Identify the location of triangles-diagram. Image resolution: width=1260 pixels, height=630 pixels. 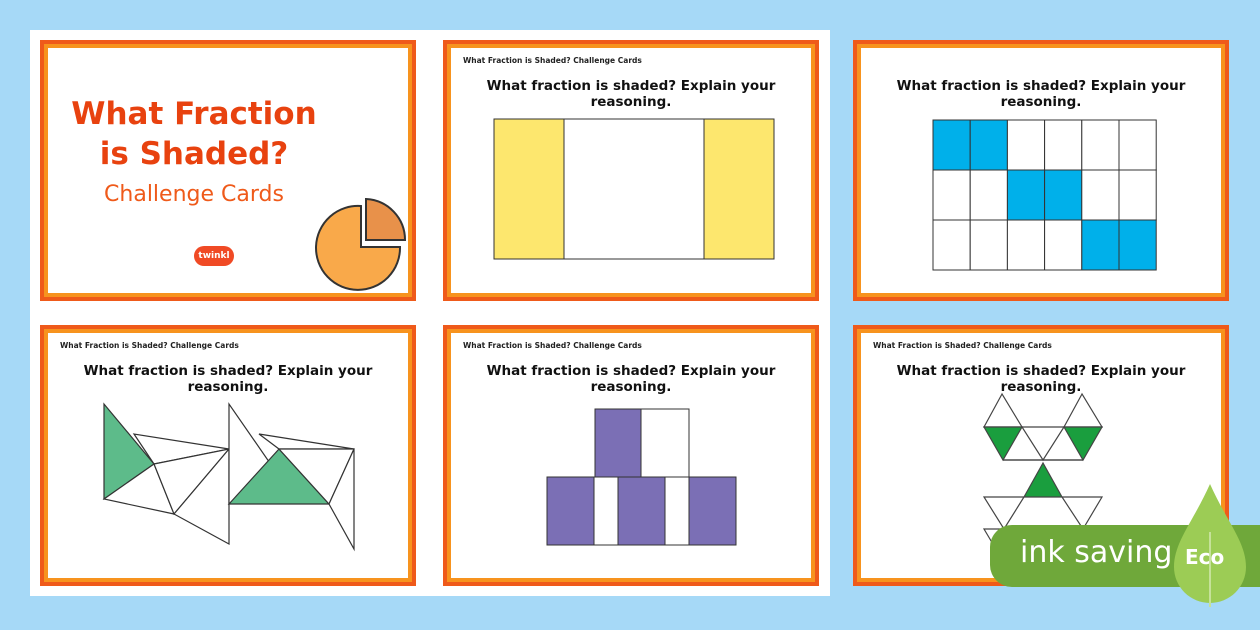
(228, 477).